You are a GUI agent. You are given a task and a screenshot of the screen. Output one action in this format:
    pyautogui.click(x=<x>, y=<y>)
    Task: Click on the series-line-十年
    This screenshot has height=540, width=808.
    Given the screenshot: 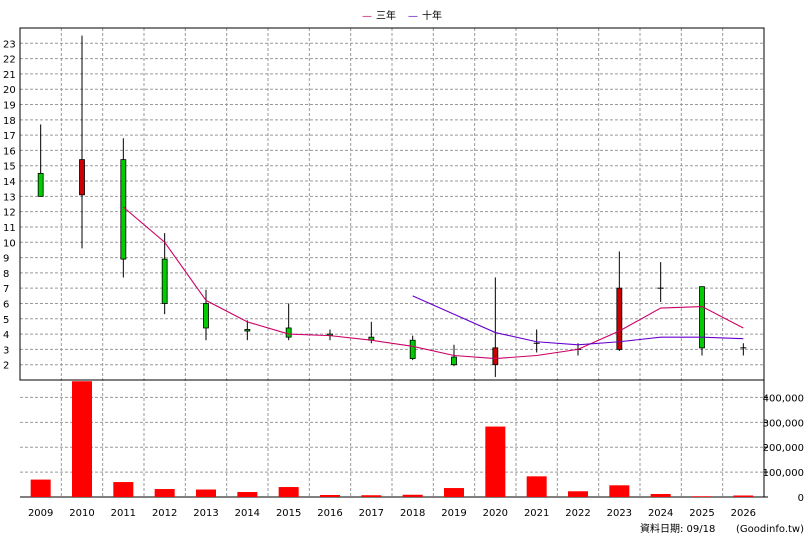 What is the action you would take?
    pyautogui.click(x=578, y=320)
    